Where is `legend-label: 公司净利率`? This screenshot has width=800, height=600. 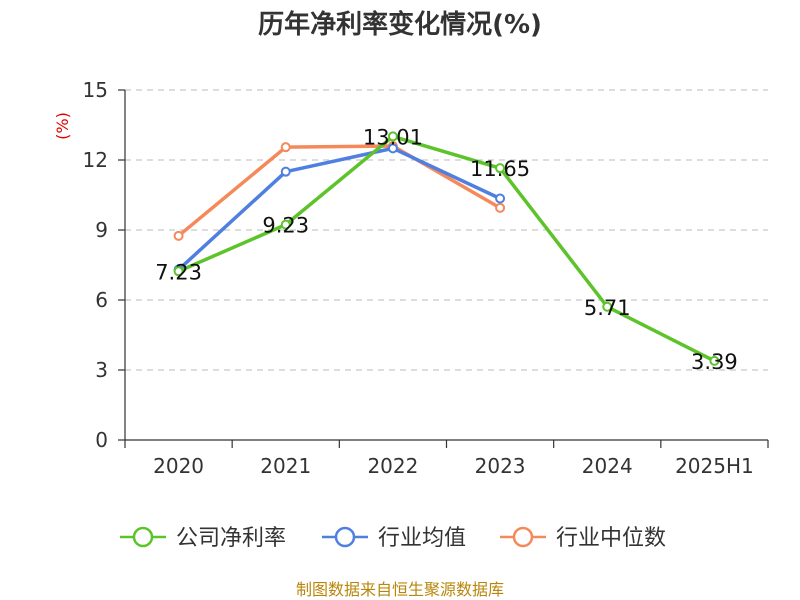 legend-label: 公司净利率 is located at coordinates (231, 538).